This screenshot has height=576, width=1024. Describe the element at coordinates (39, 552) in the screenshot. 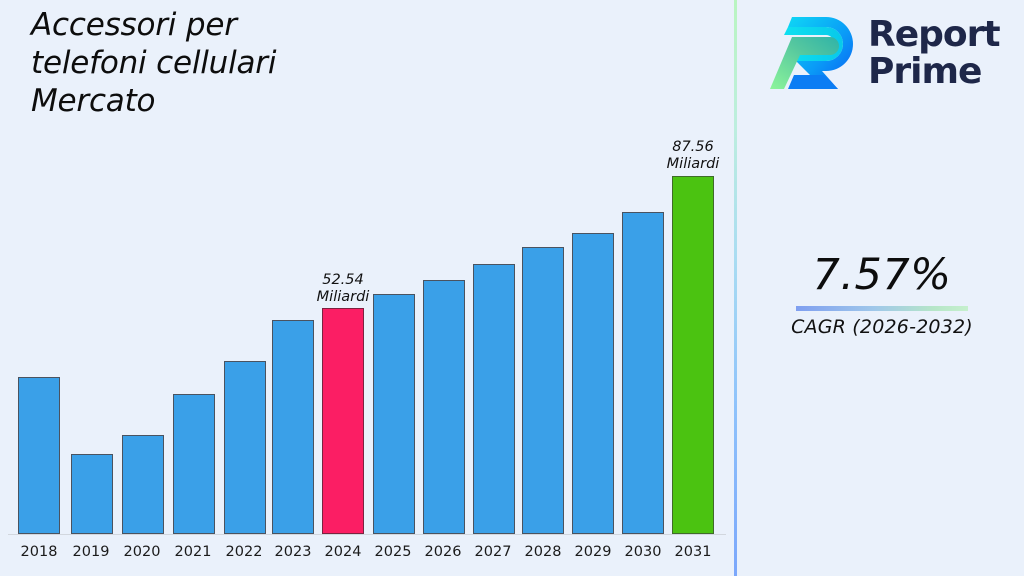

I see `x-tick-2018: 2018` at that location.